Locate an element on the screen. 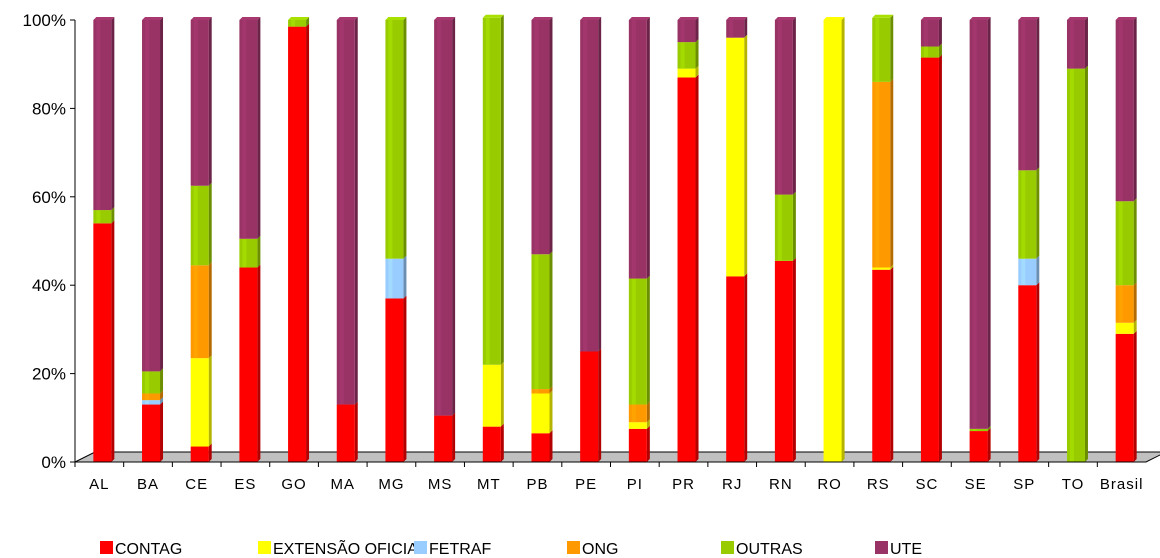  y-tick-label: 0% is located at coordinates (53, 462).